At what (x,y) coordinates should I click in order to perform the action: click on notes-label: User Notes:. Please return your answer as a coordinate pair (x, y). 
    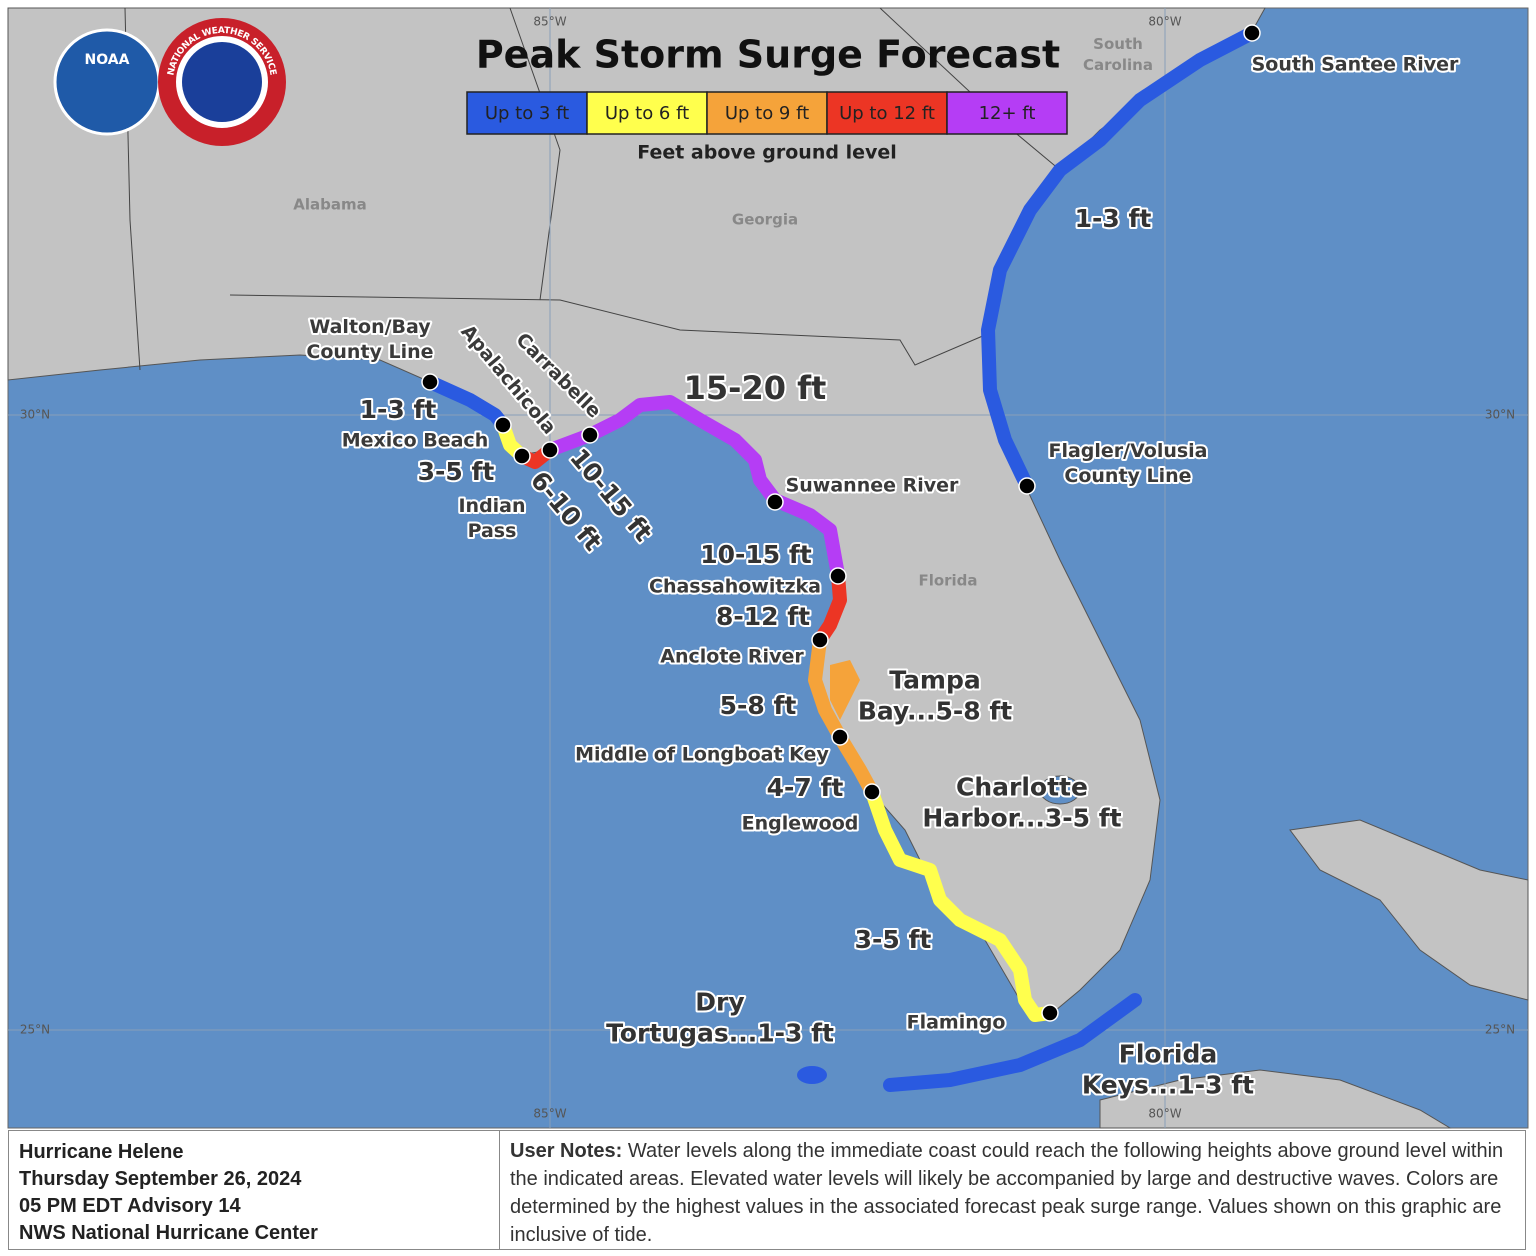
    Looking at the image, I should click on (566, 1151).